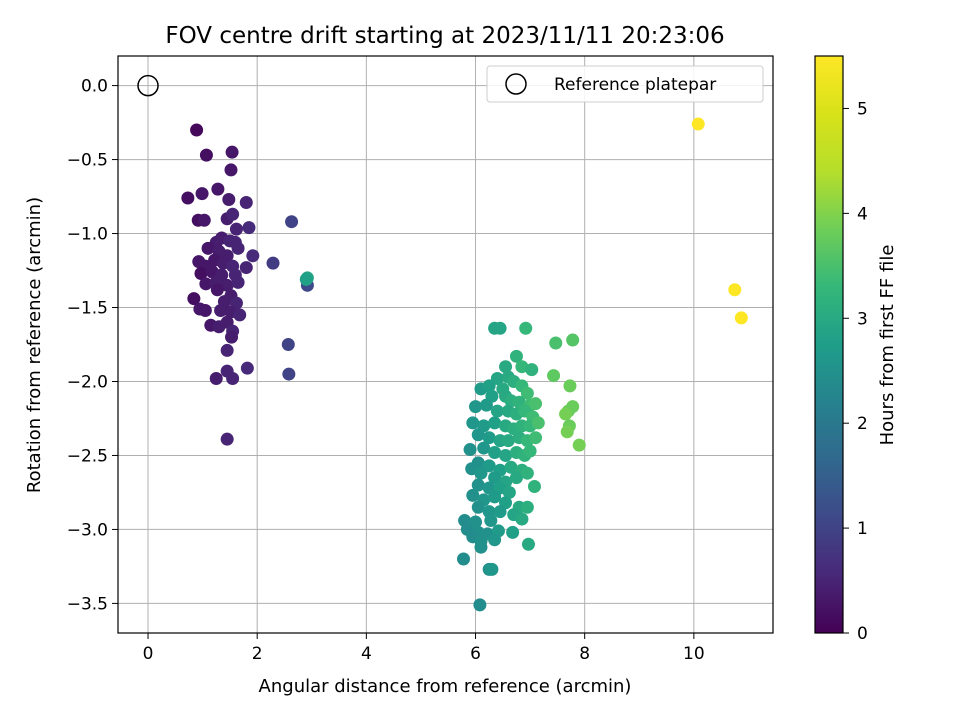  Describe the element at coordinates (829, 344) in the screenshot. I see `colorbar-gradient` at that location.